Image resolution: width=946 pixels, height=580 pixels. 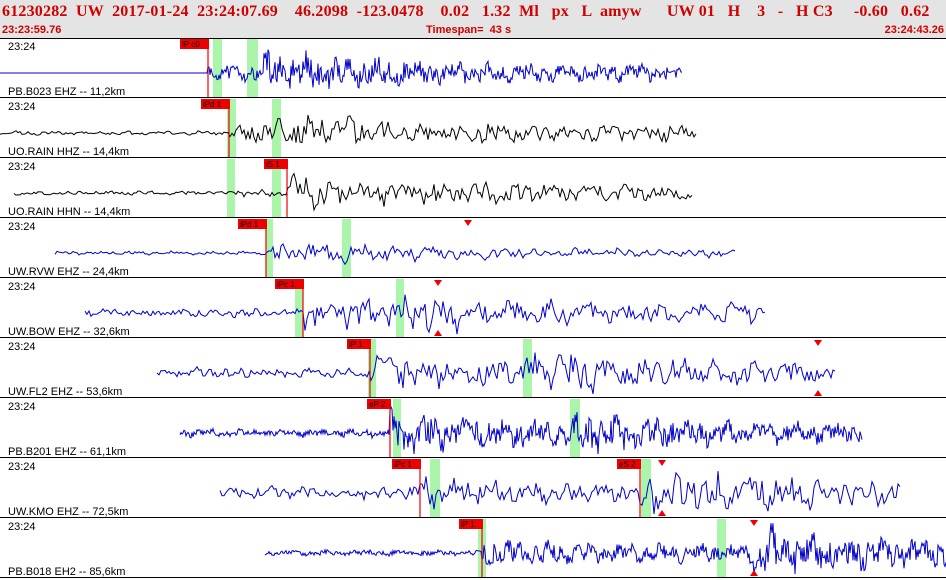 I want to click on pick-label: eP 2, so click(x=377, y=404).